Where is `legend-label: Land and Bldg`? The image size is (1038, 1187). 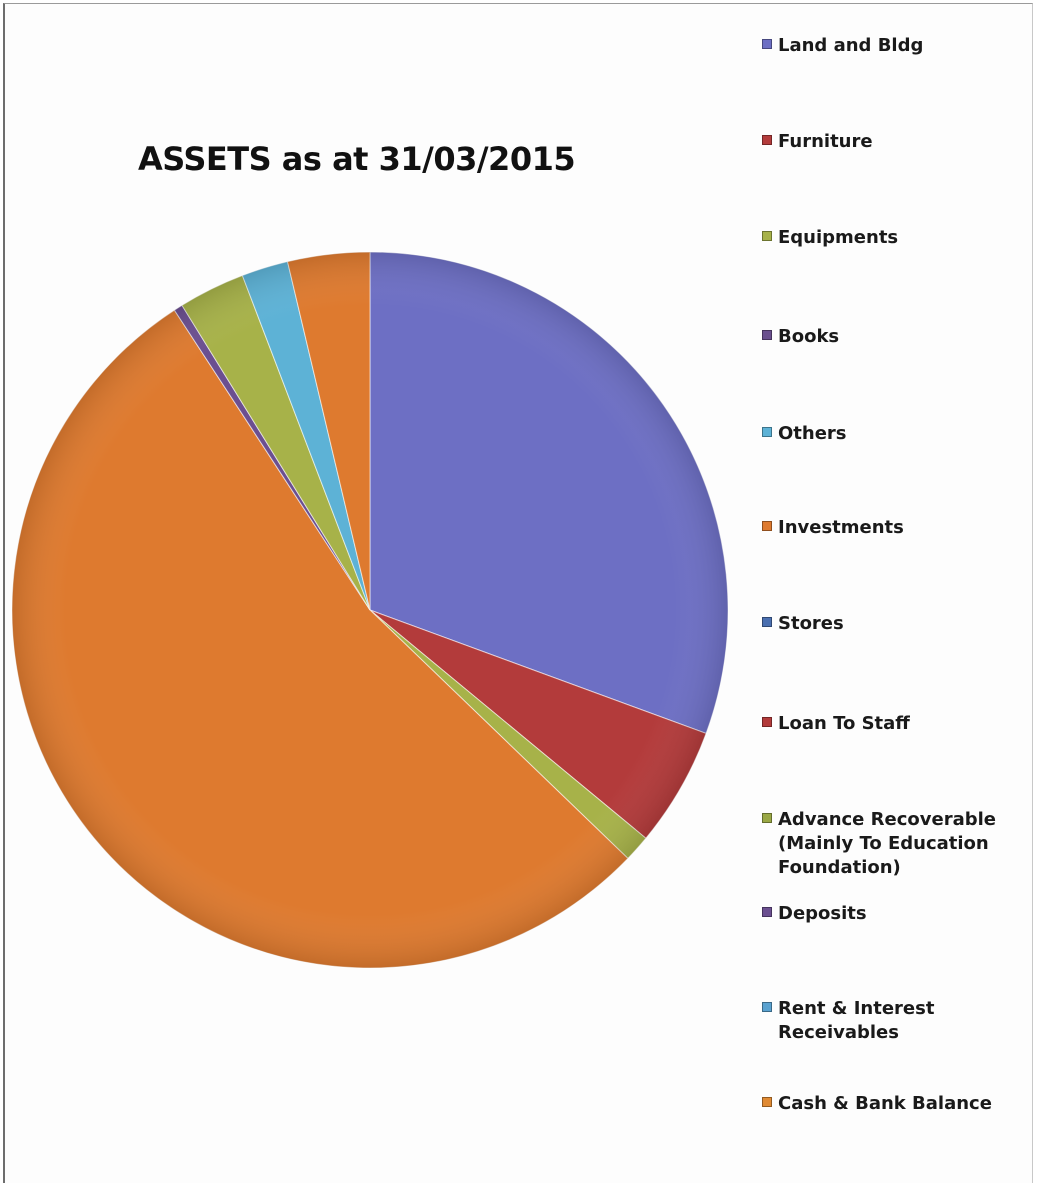
legend-label: Land and Bldg is located at coordinates (851, 45).